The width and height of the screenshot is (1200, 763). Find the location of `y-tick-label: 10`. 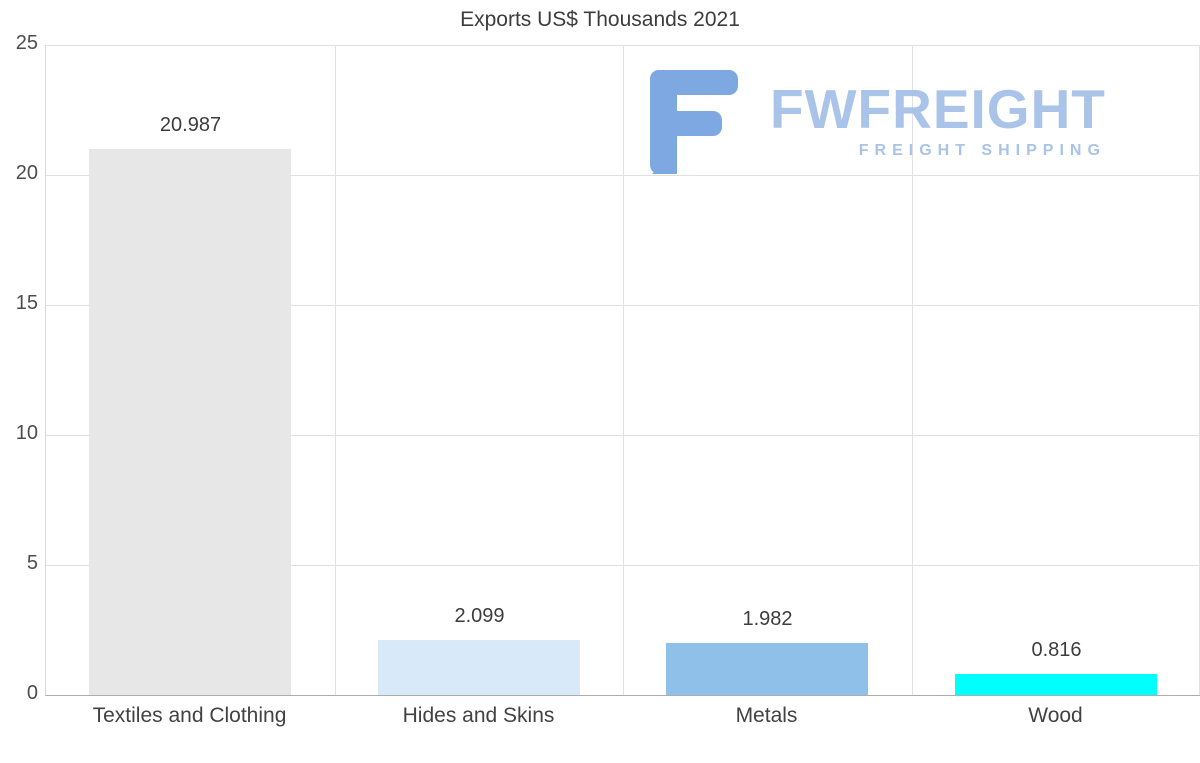

y-tick-label: 10 is located at coordinates (26, 433).